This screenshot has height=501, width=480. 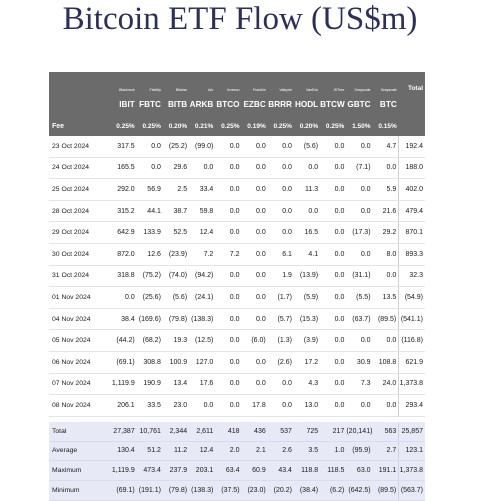 I want to click on issuer-header-cell: WTree, so click(x=333, y=82).